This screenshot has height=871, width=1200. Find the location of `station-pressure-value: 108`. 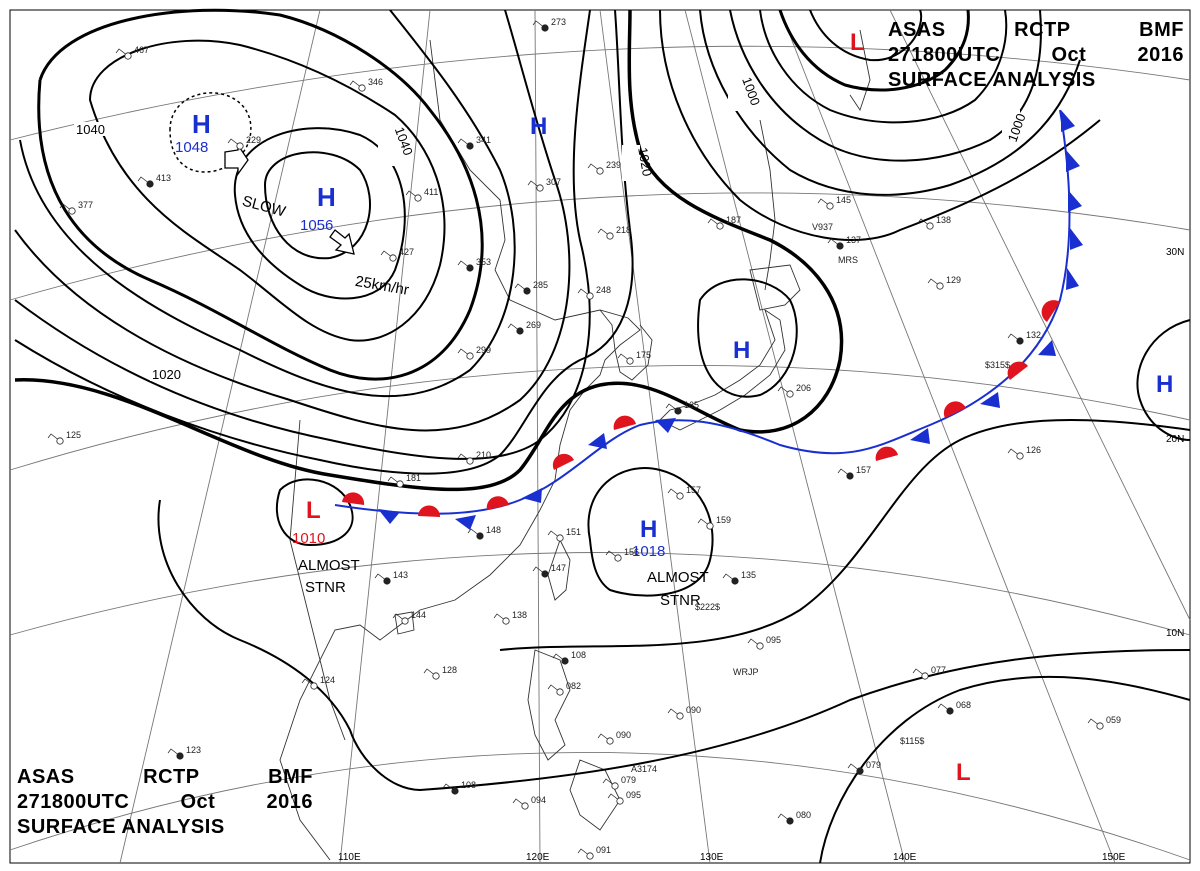

station-pressure-value: 108 is located at coordinates (468, 785).